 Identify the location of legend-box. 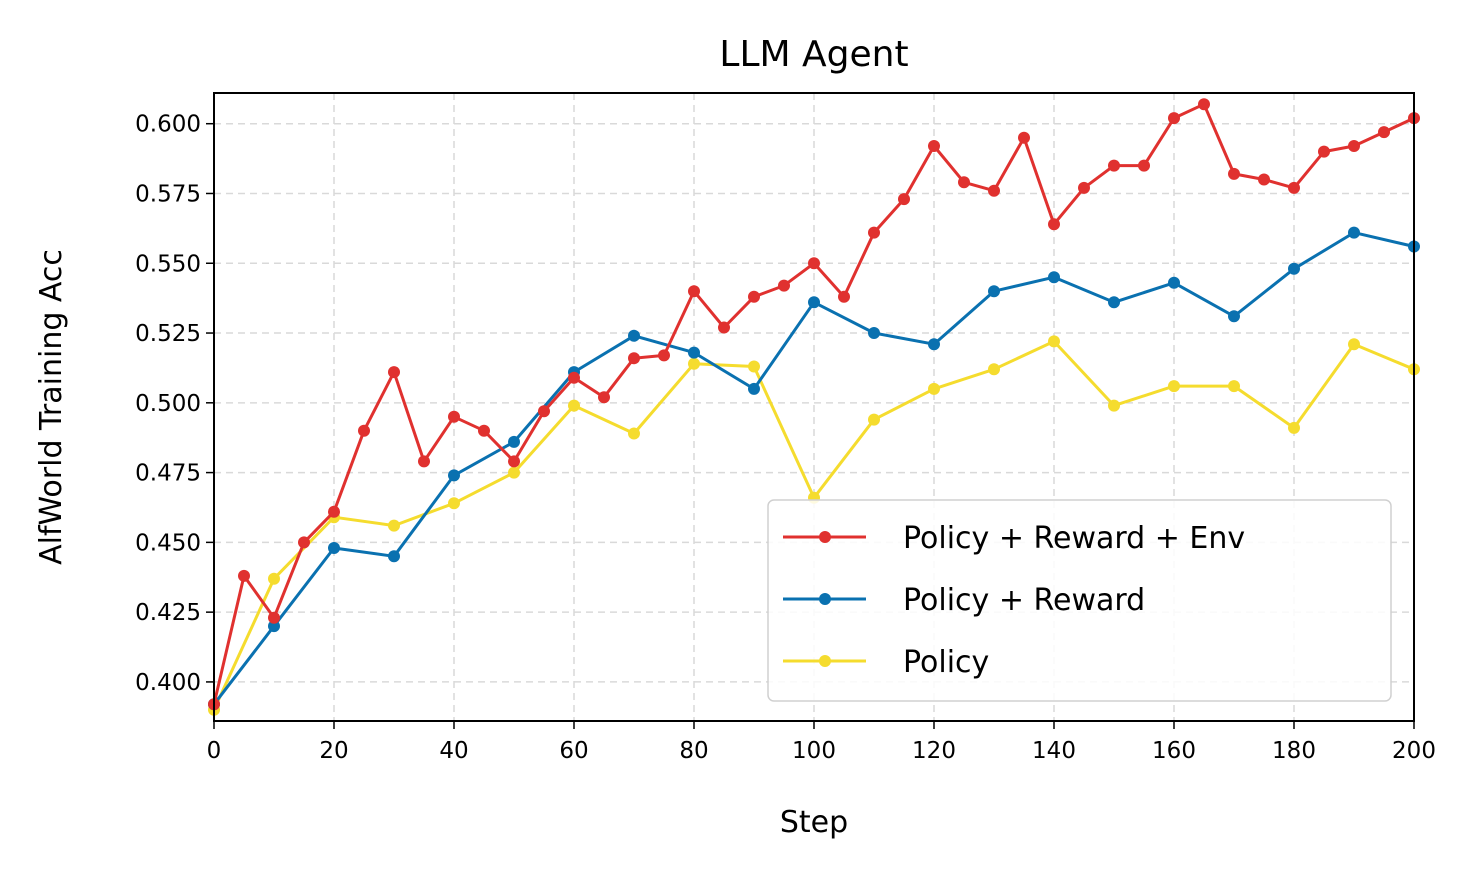
(1079, 600).